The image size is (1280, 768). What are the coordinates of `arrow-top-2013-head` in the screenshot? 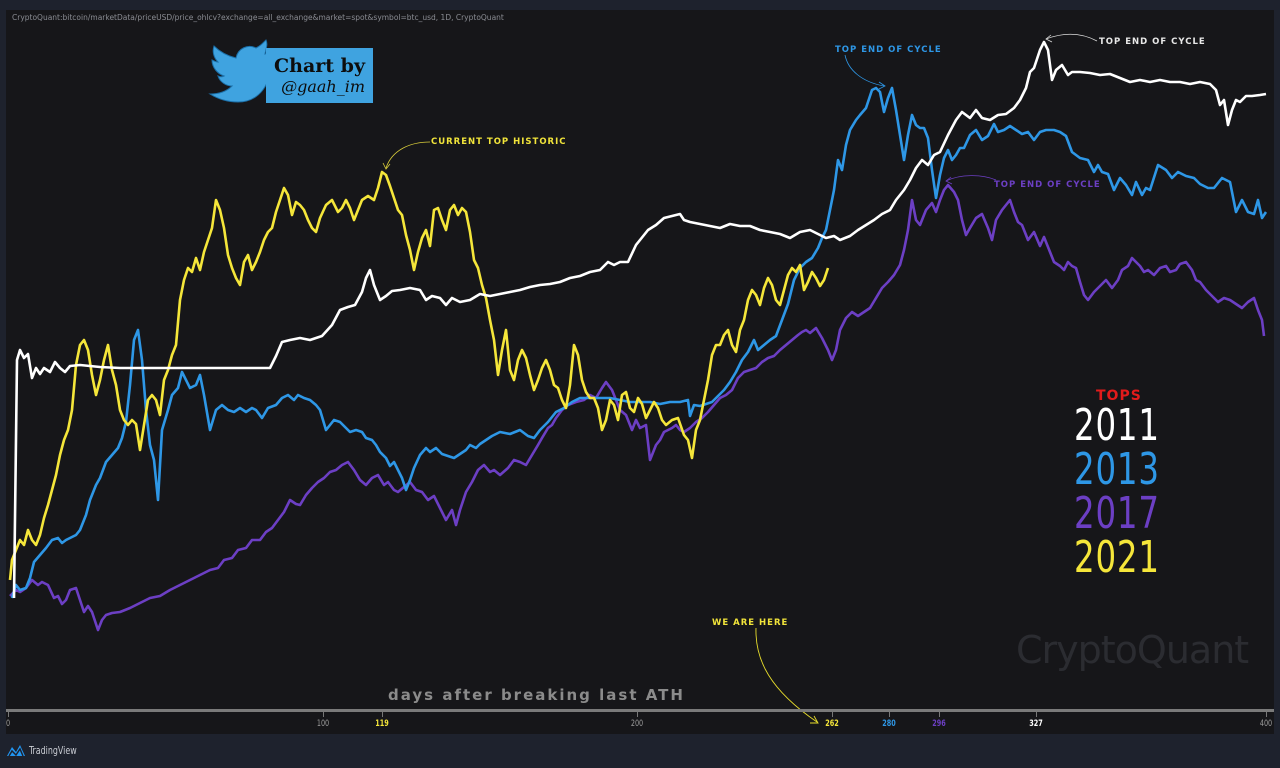 It's located at (882, 85).